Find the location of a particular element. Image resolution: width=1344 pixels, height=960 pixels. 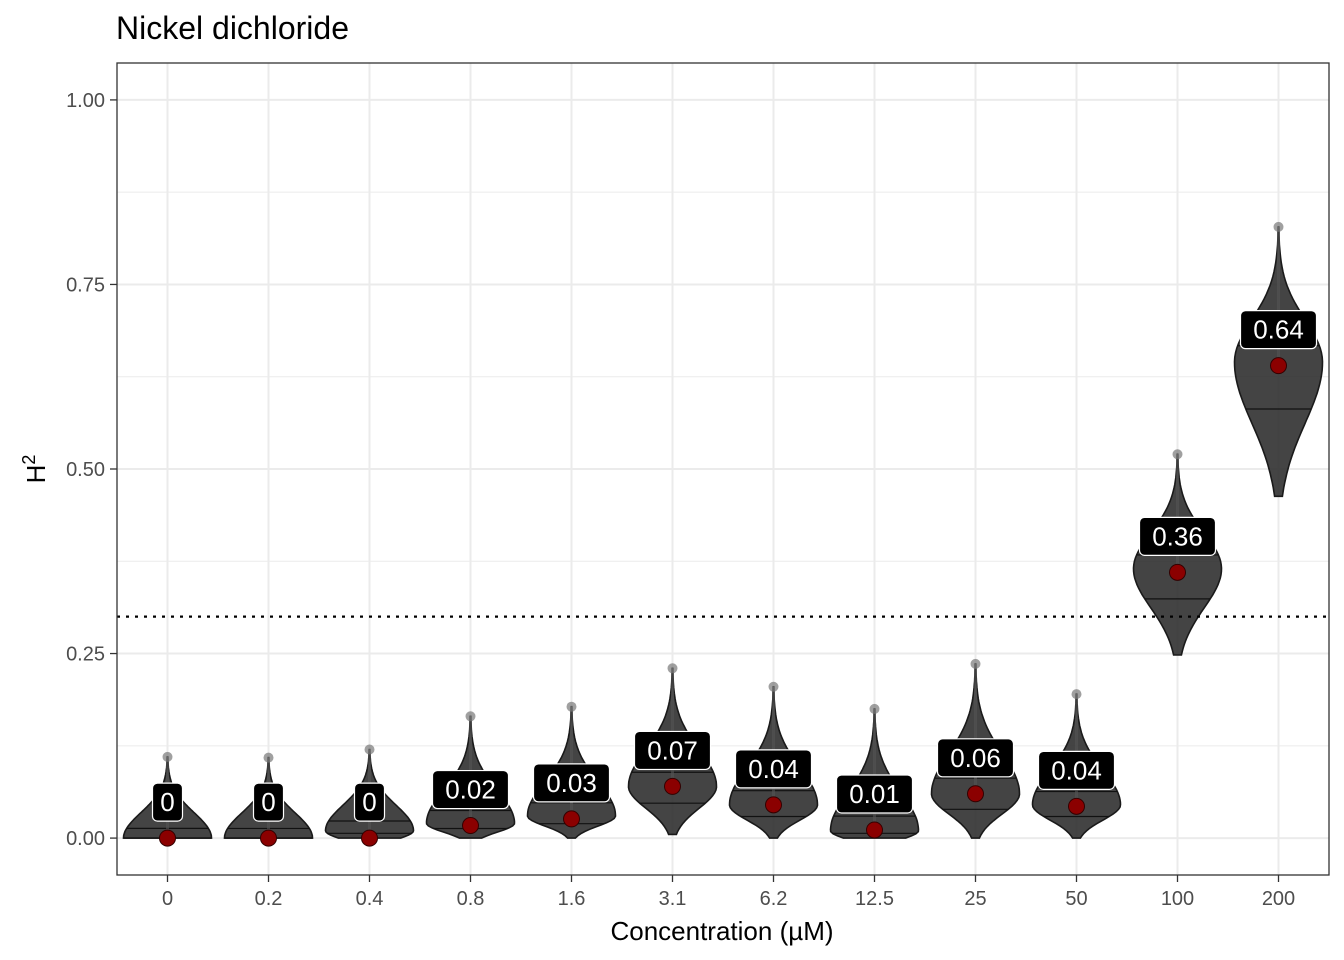

value-label: 0.01 is located at coordinates (874, 794).